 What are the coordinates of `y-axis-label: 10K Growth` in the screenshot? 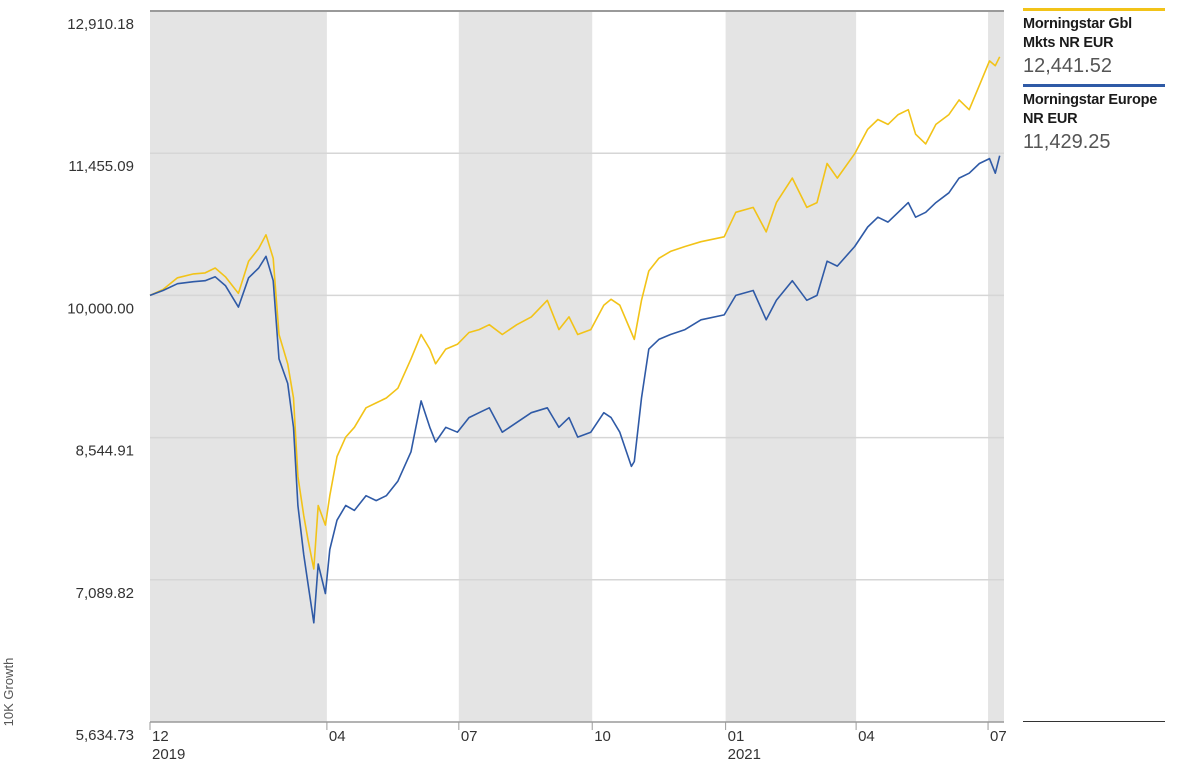 It's located at (8, 692).